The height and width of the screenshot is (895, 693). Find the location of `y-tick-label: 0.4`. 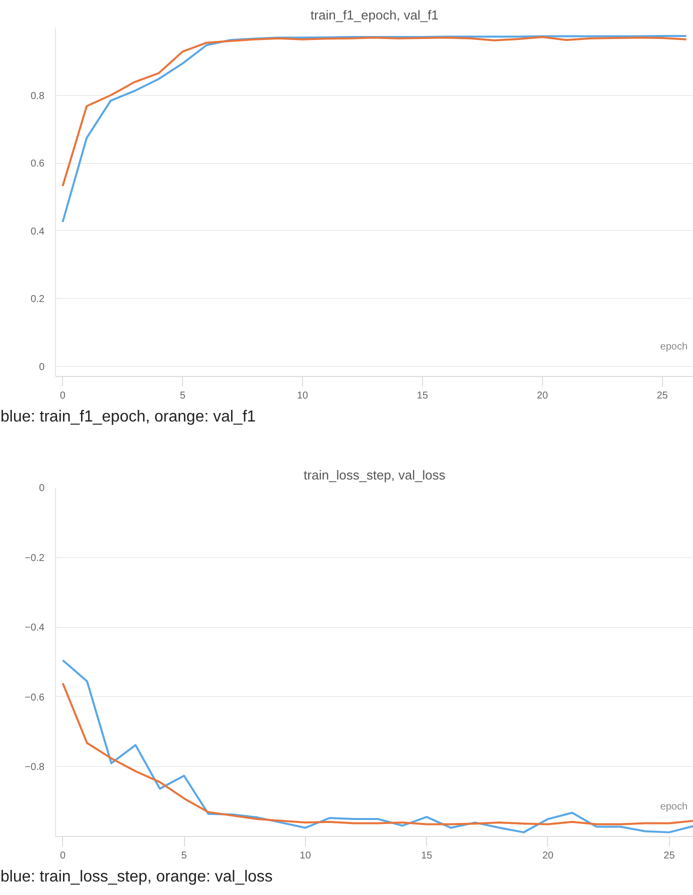

y-tick-label: 0.4 is located at coordinates (37, 232).